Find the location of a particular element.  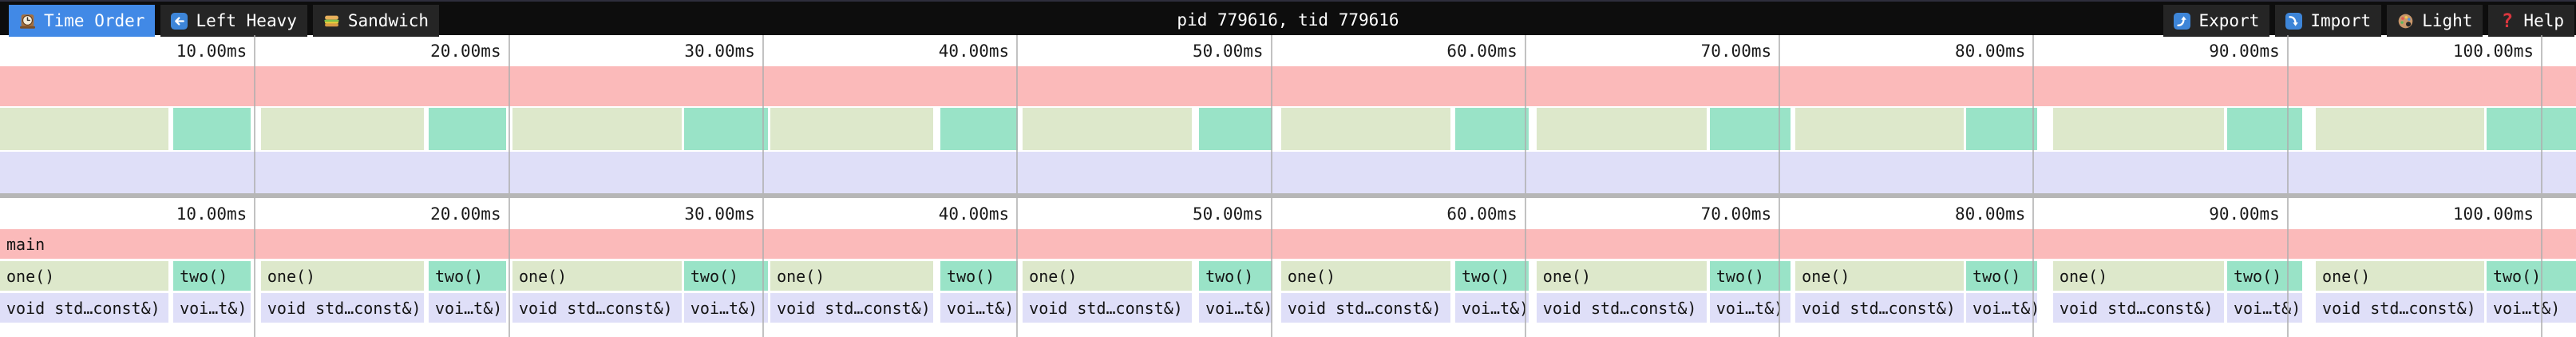

toolbar-actions: Export Import Light? Help is located at coordinates (2368, 21).